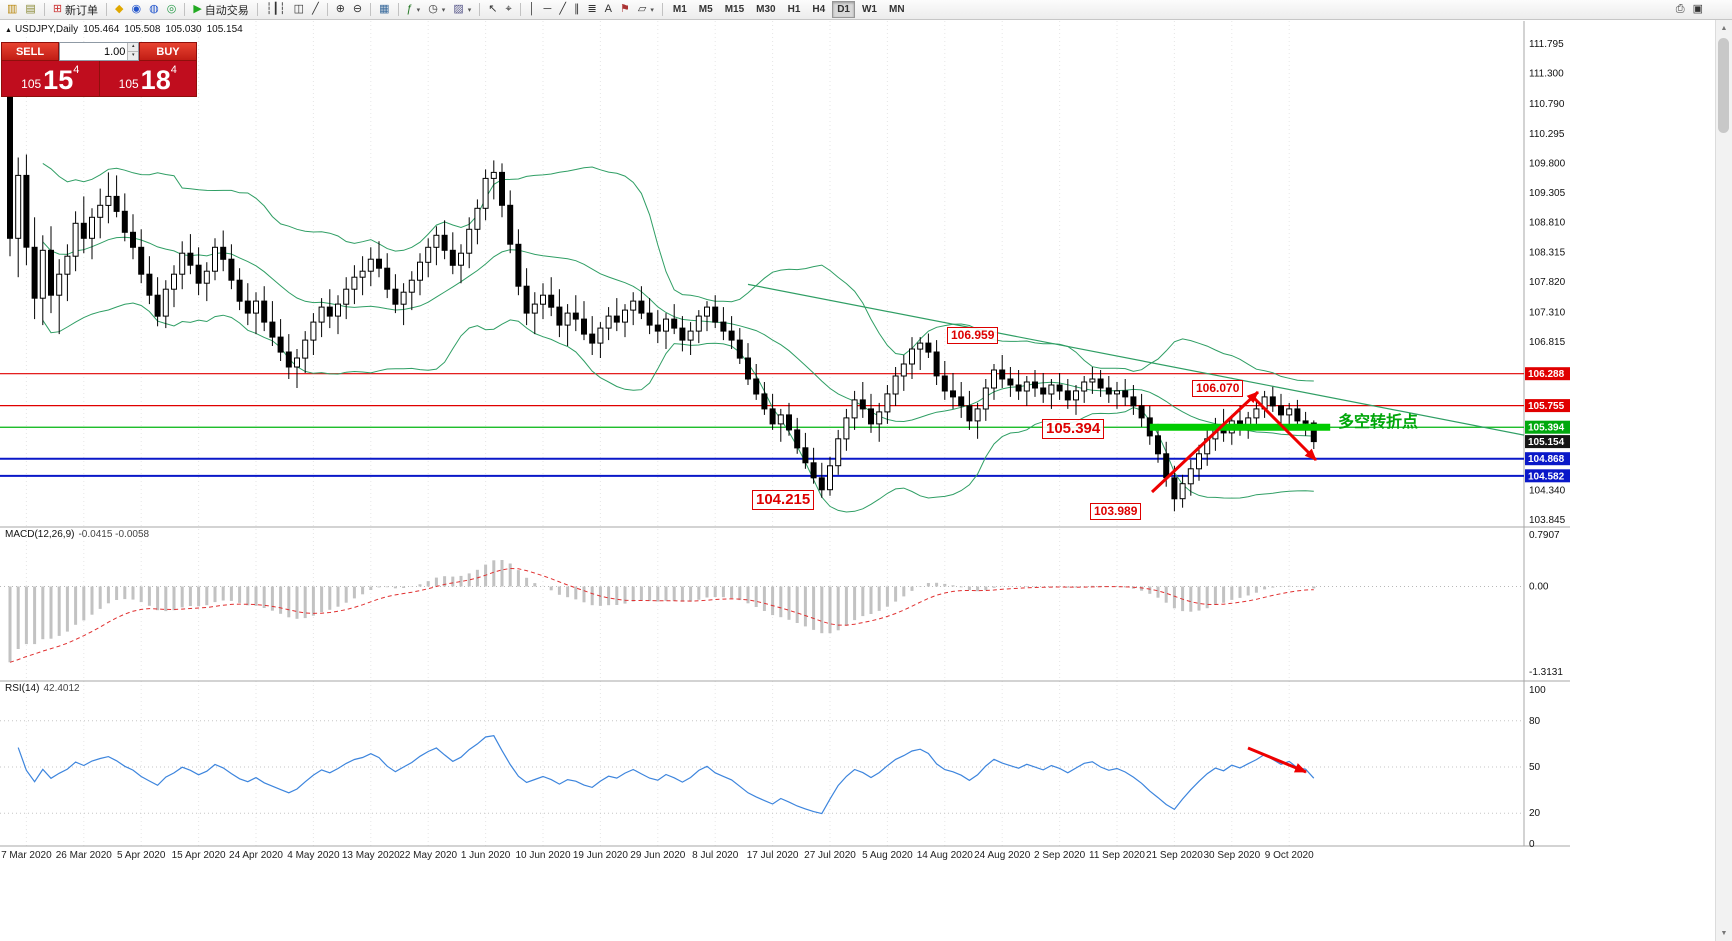 Image resolution: width=1732 pixels, height=941 pixels. What do you see at coordinates (652, 10) in the screenshot?
I see `shapes-tool-caret-icon: ▾` at bounding box center [652, 10].